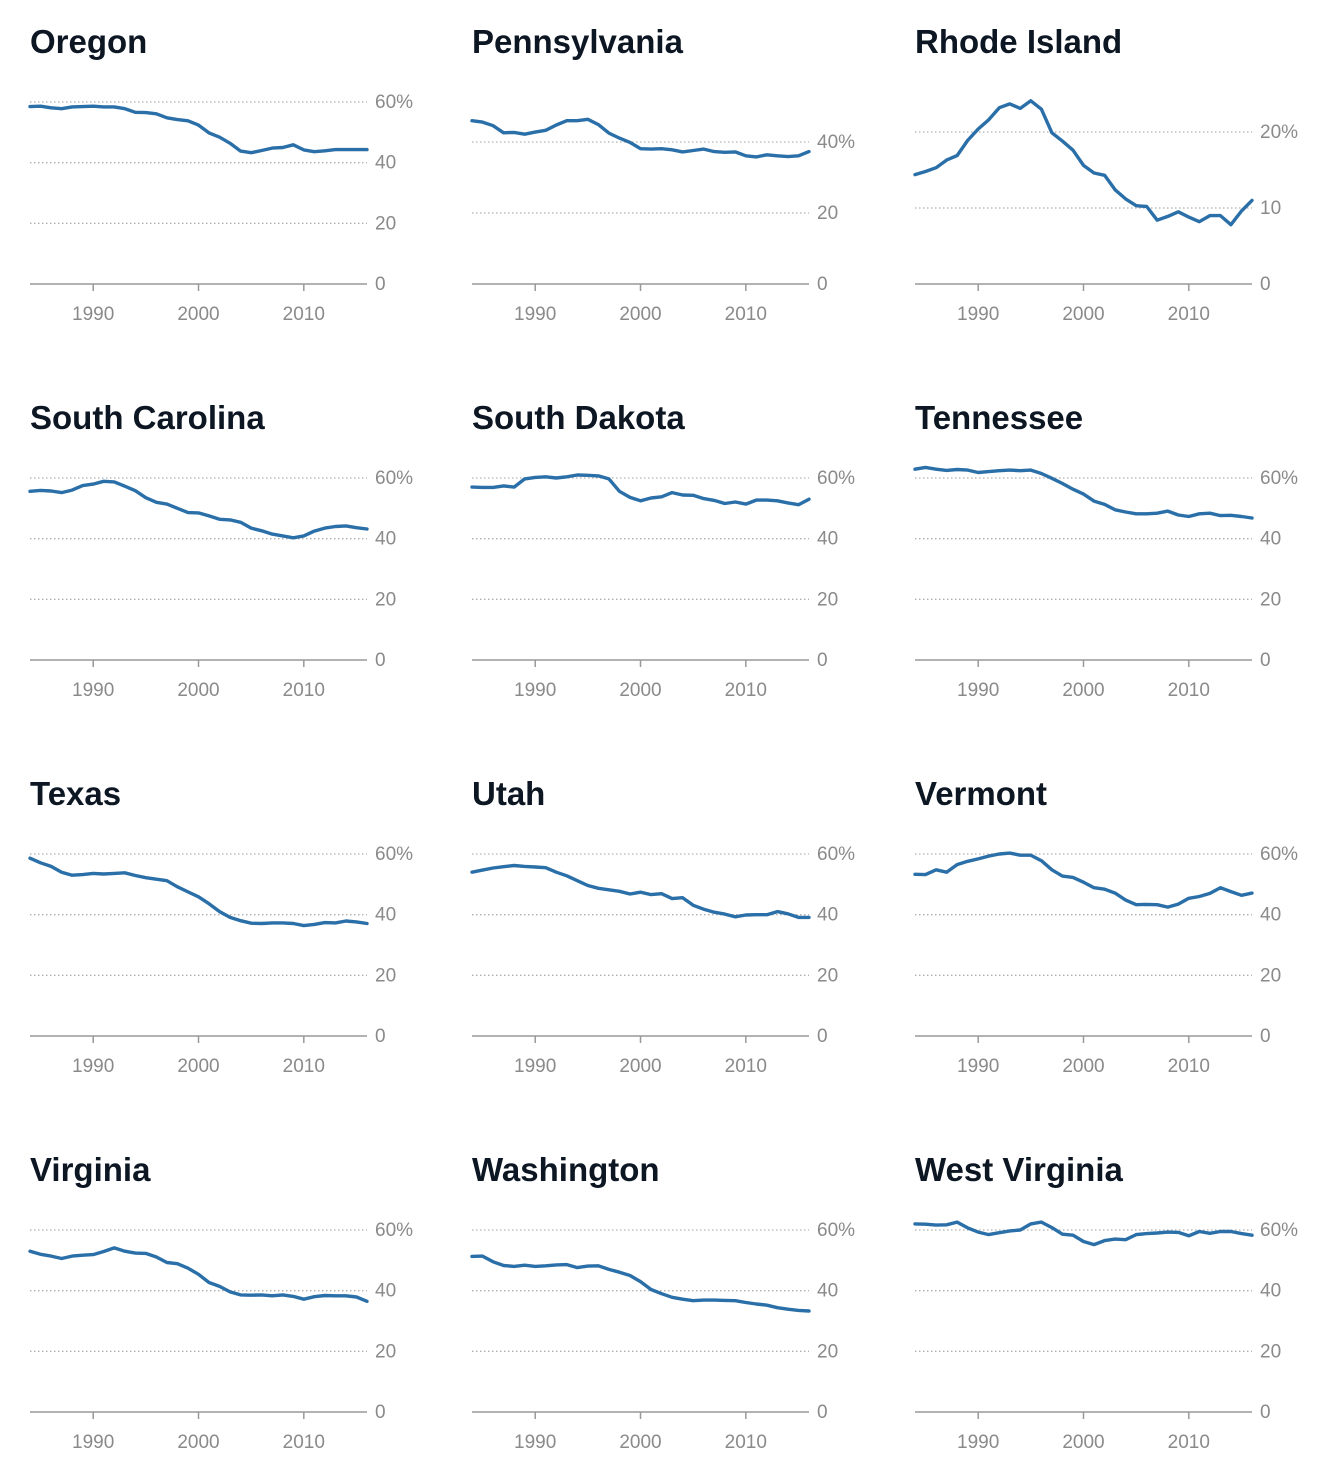 This screenshot has height=1484, width=1336. I want to click on chart-title: Pennsylvania, so click(577, 41).